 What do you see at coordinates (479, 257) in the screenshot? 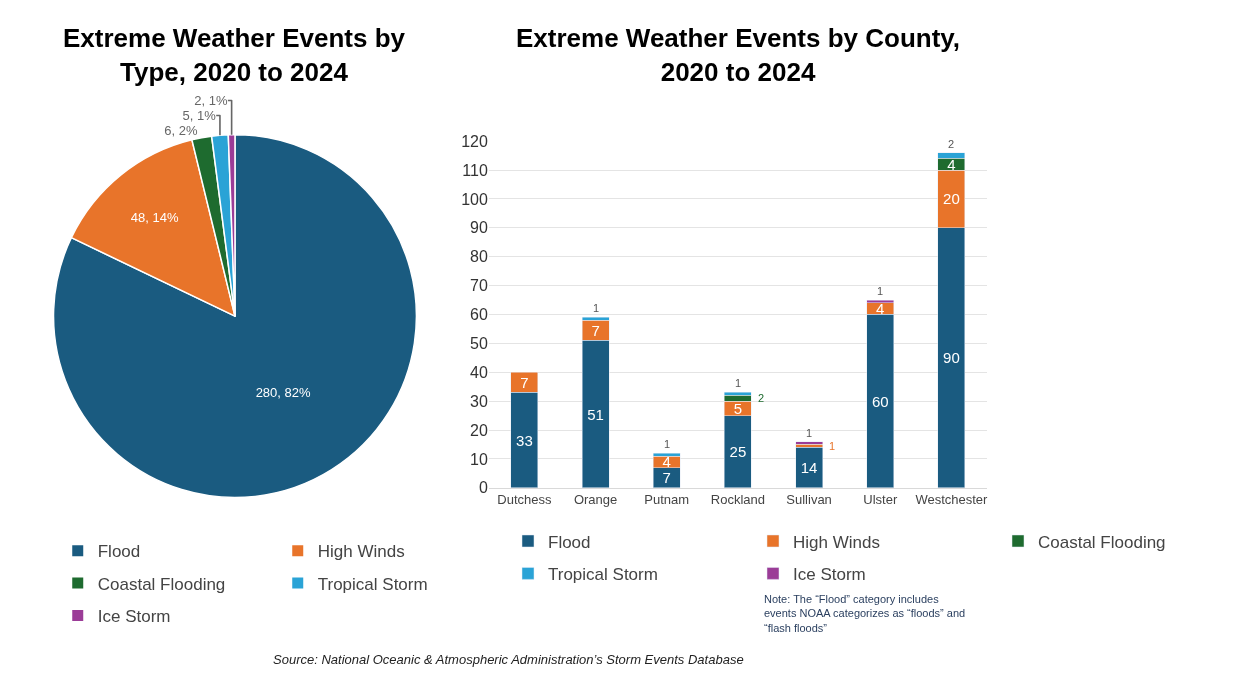
I see `y-tick-label: 80` at bounding box center [479, 257].